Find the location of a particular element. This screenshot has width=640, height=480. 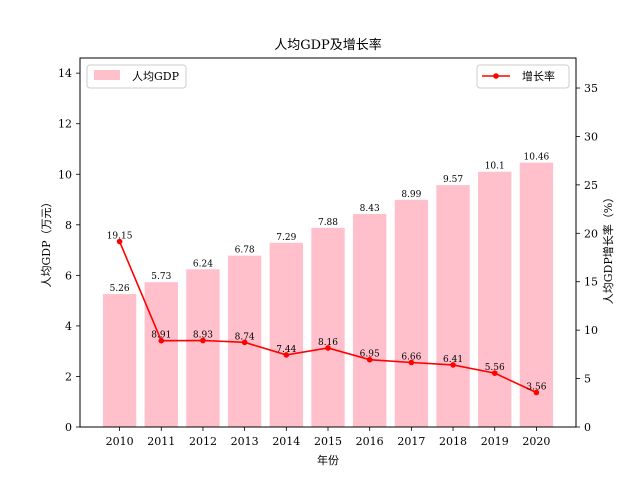

y-tick-label-right: 35 is located at coordinates (591, 88).